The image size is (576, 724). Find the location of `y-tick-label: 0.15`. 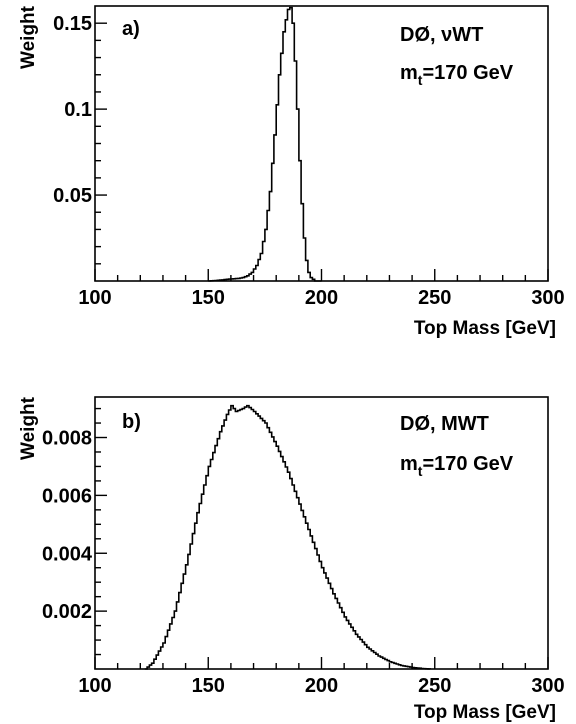

y-tick-label: 0.15 is located at coordinates (72, 24).